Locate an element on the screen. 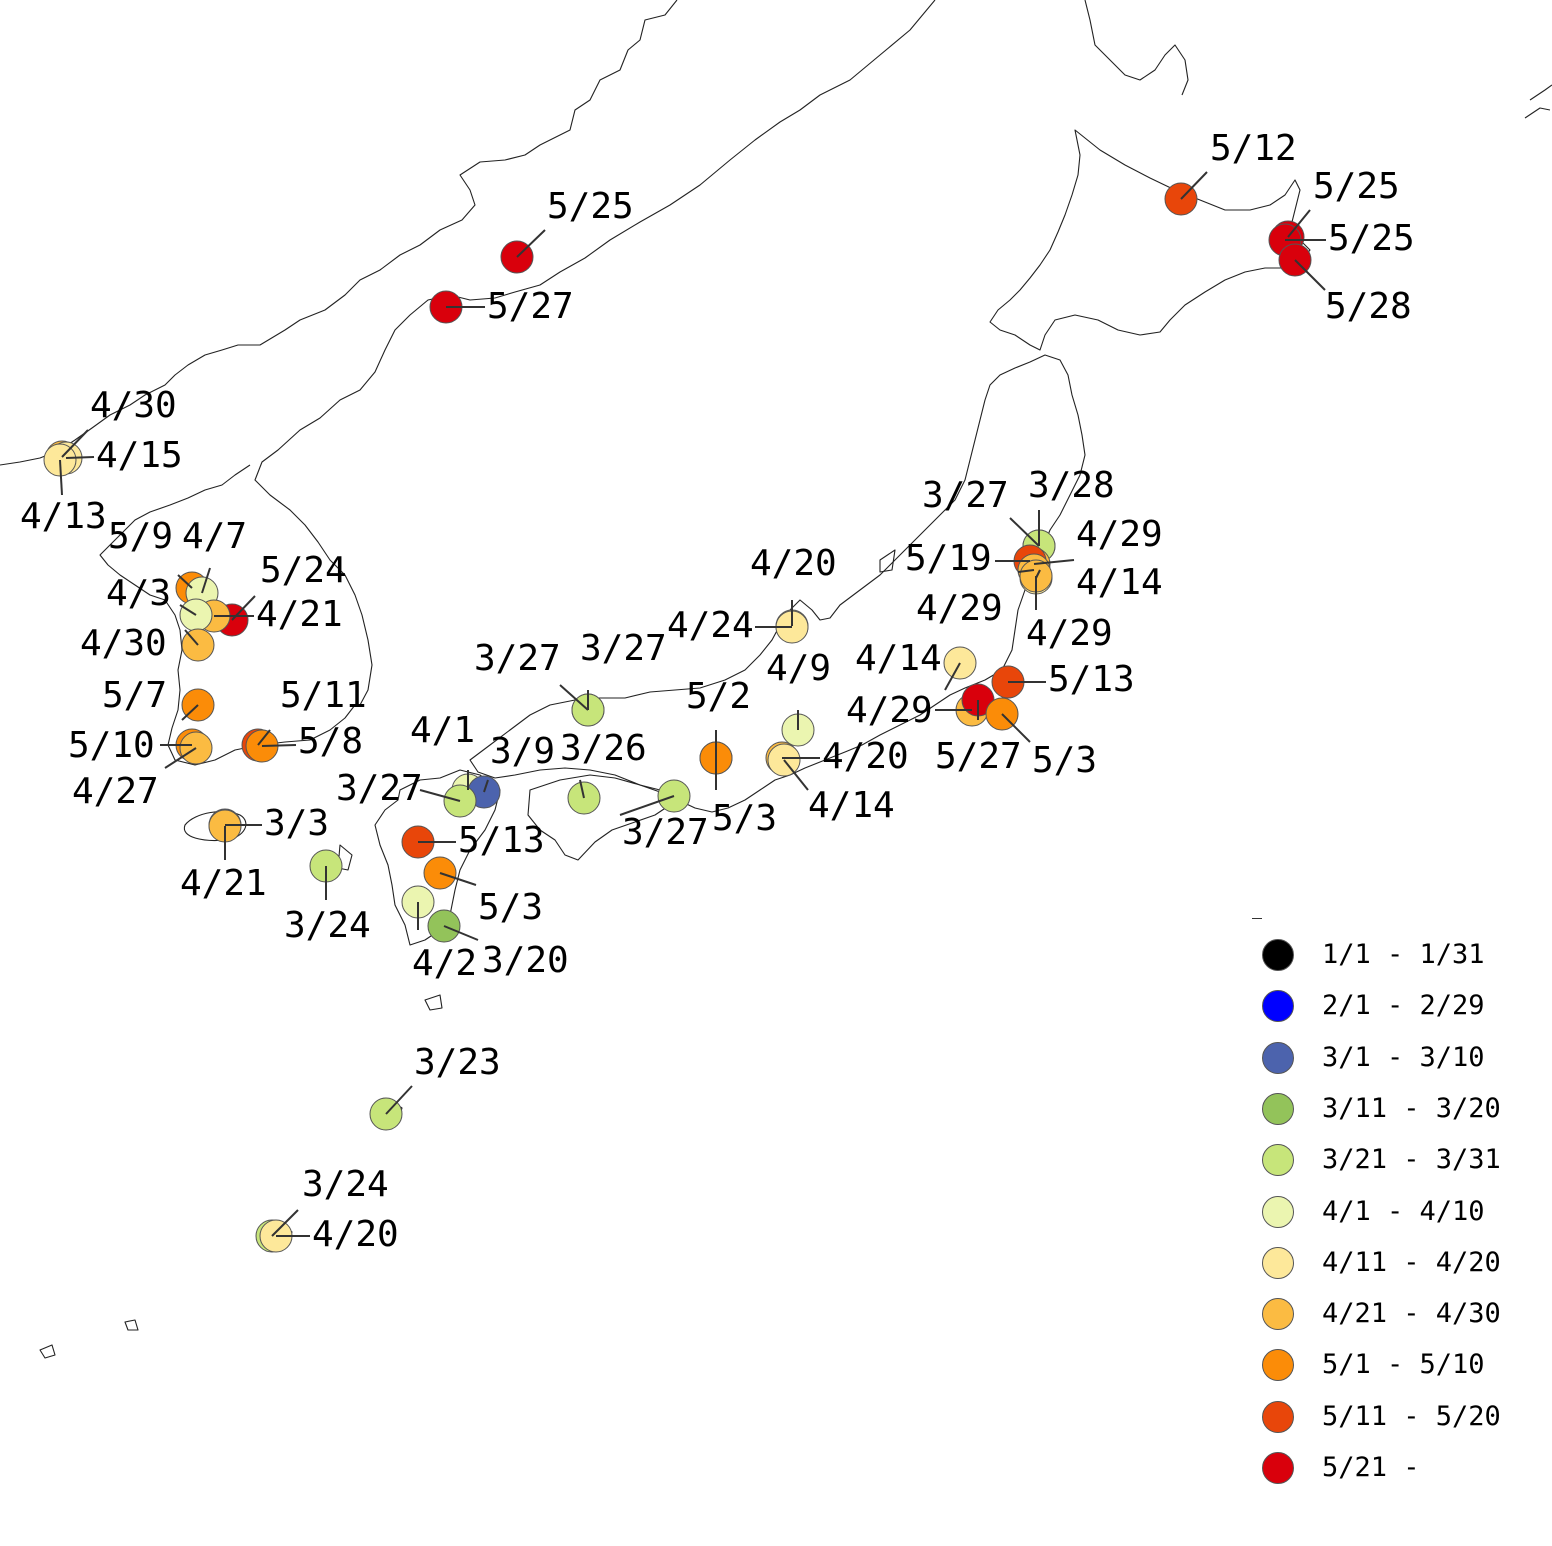  legend-item: 4/1 - 4/10 is located at coordinates (1398, 1212).